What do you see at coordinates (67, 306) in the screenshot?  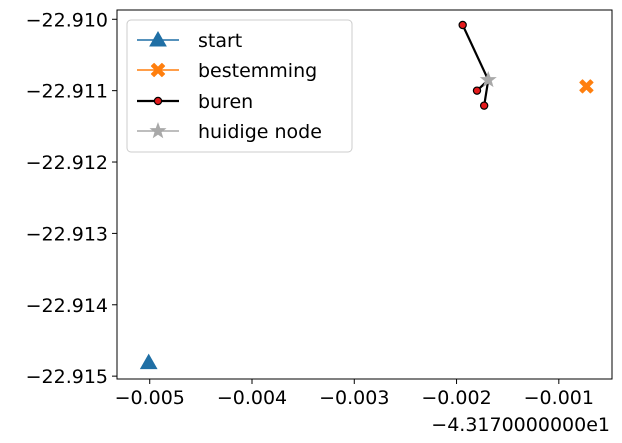 I see `y-tick-label-4: −22.914` at bounding box center [67, 306].